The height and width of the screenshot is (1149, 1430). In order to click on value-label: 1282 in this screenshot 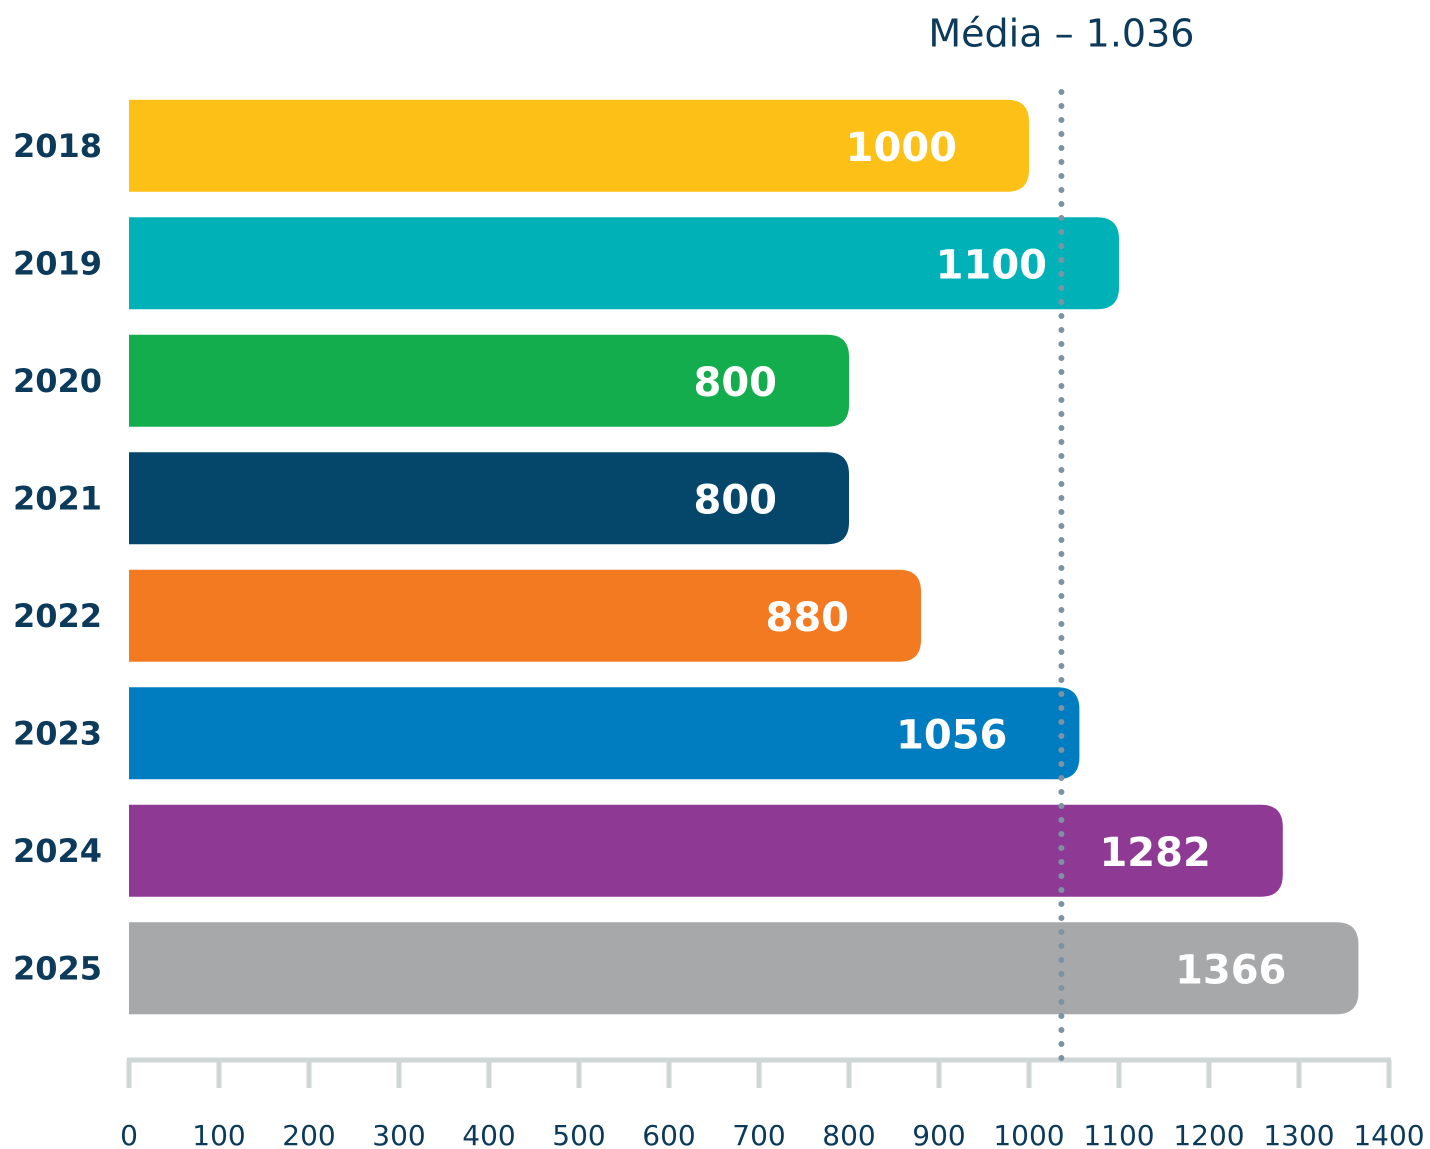, I will do `click(1154, 853)`.